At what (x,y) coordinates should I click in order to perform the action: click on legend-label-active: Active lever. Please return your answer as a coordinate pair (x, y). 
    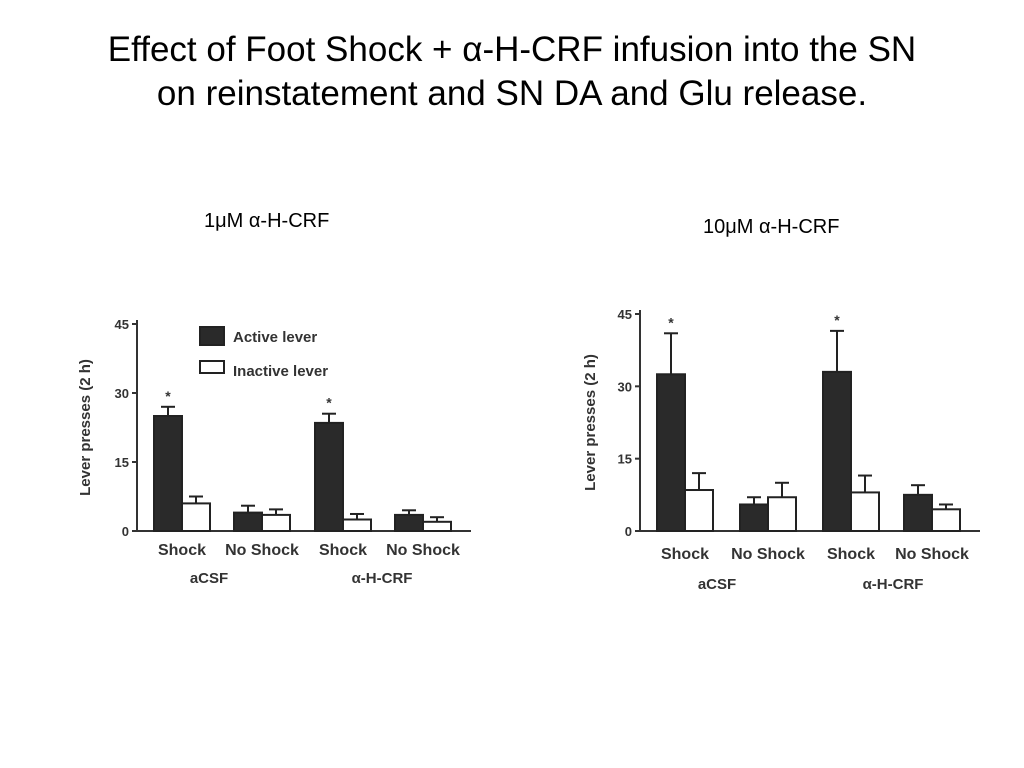
    Looking at the image, I should click on (275, 337).